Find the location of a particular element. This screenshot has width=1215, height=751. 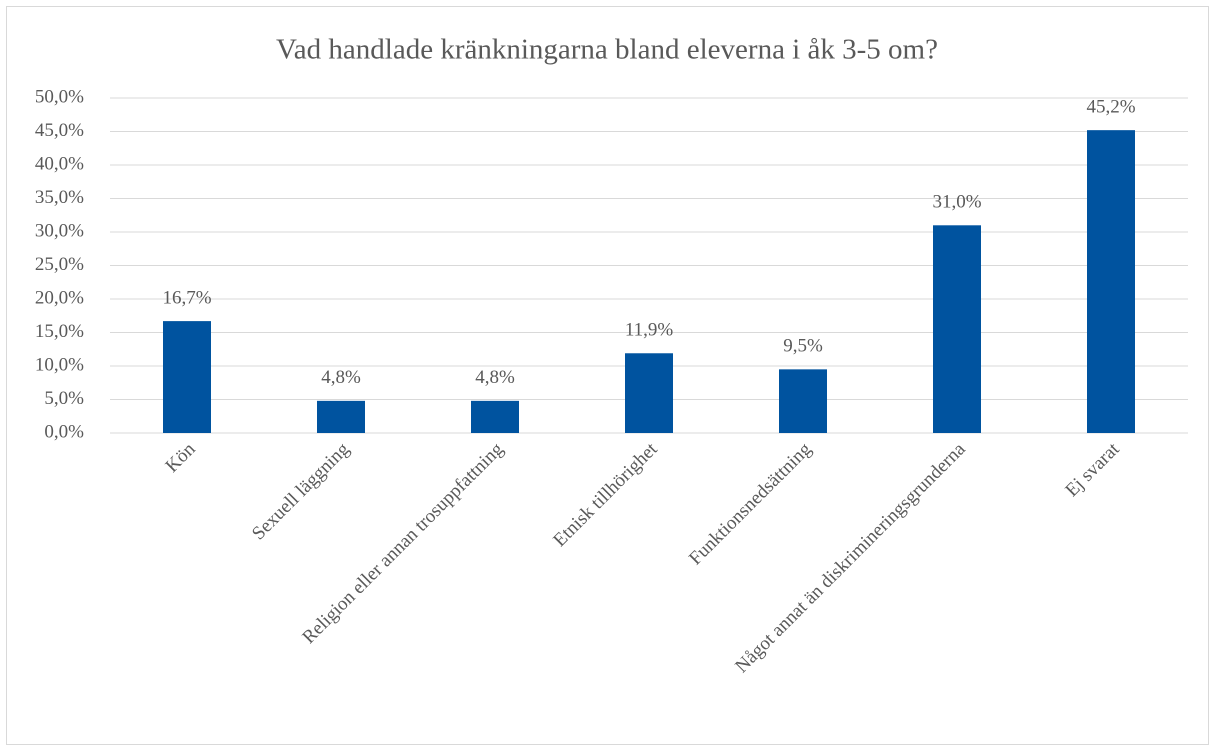

y-tick-label: 10,0% is located at coordinates (59, 364).